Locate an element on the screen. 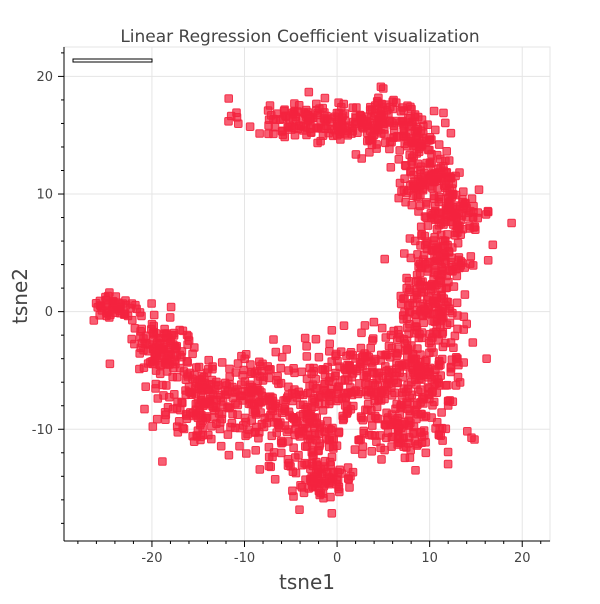 This screenshot has width=600, height=604. legend-box is located at coordinates (112, 60).